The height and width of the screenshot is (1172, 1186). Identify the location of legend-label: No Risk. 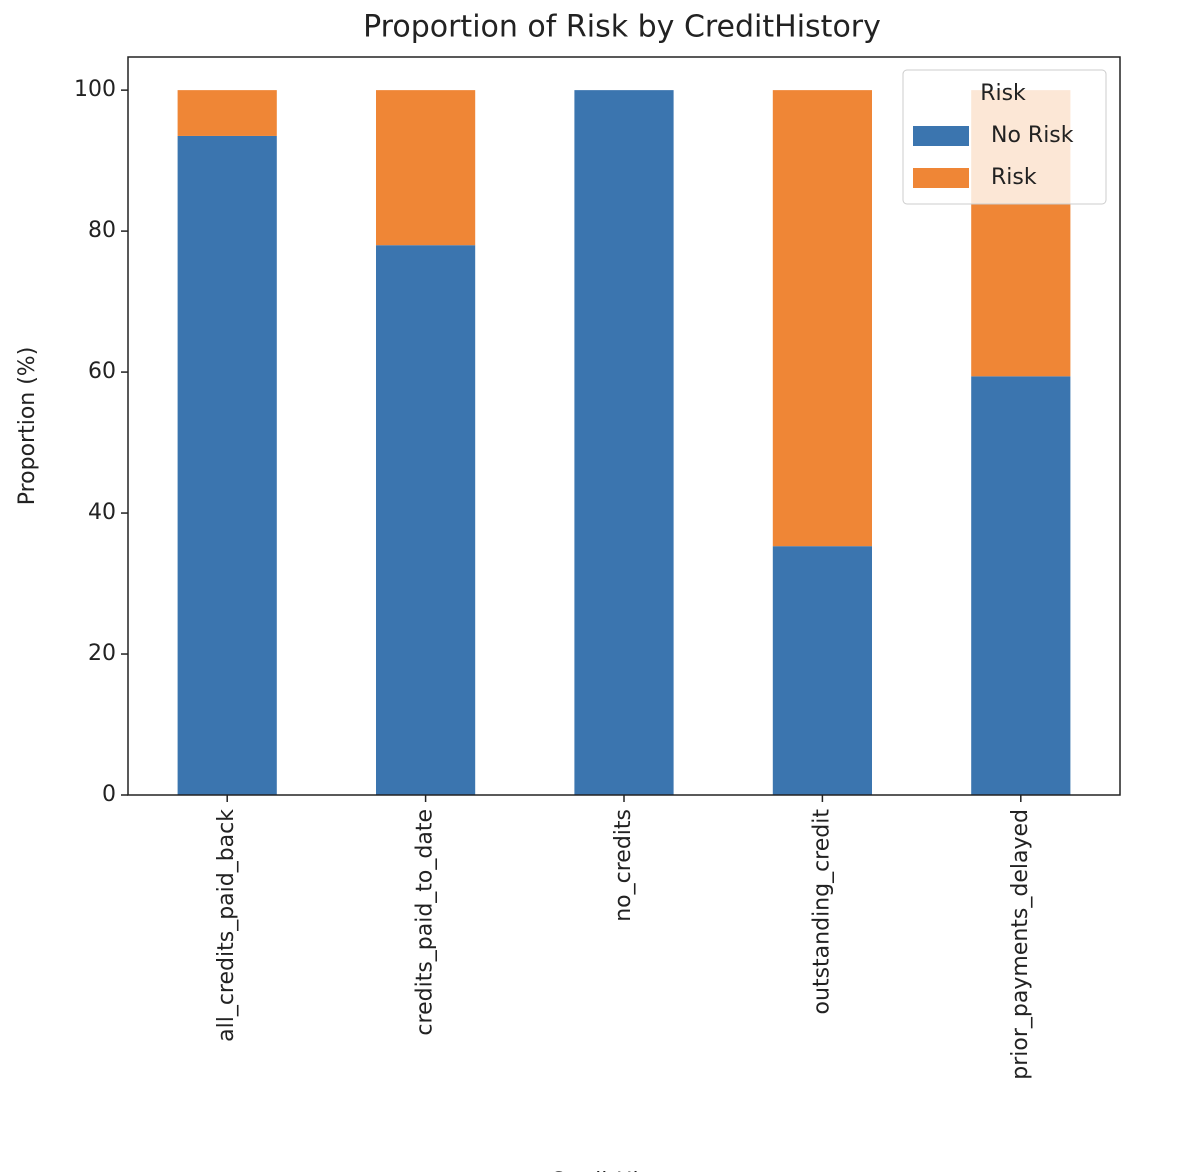
(1032, 135).